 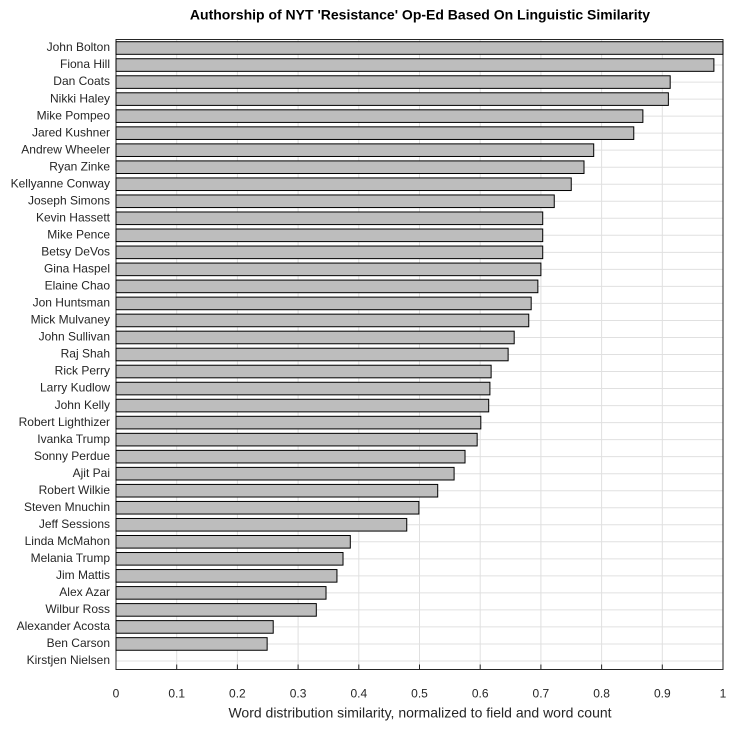 What do you see at coordinates (78, 47) in the screenshot?
I see `y-tick-label: John Bolton` at bounding box center [78, 47].